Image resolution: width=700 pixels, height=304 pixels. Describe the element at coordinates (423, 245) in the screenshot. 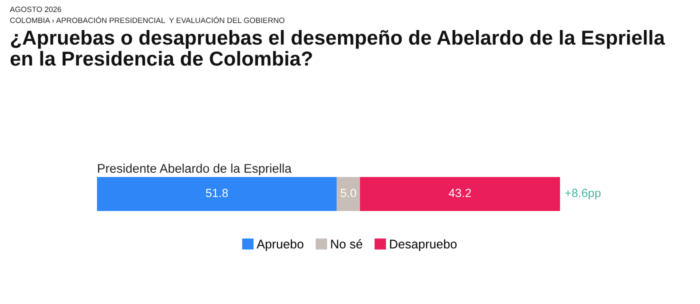

I see `legend-label: Desapruebo` at that location.